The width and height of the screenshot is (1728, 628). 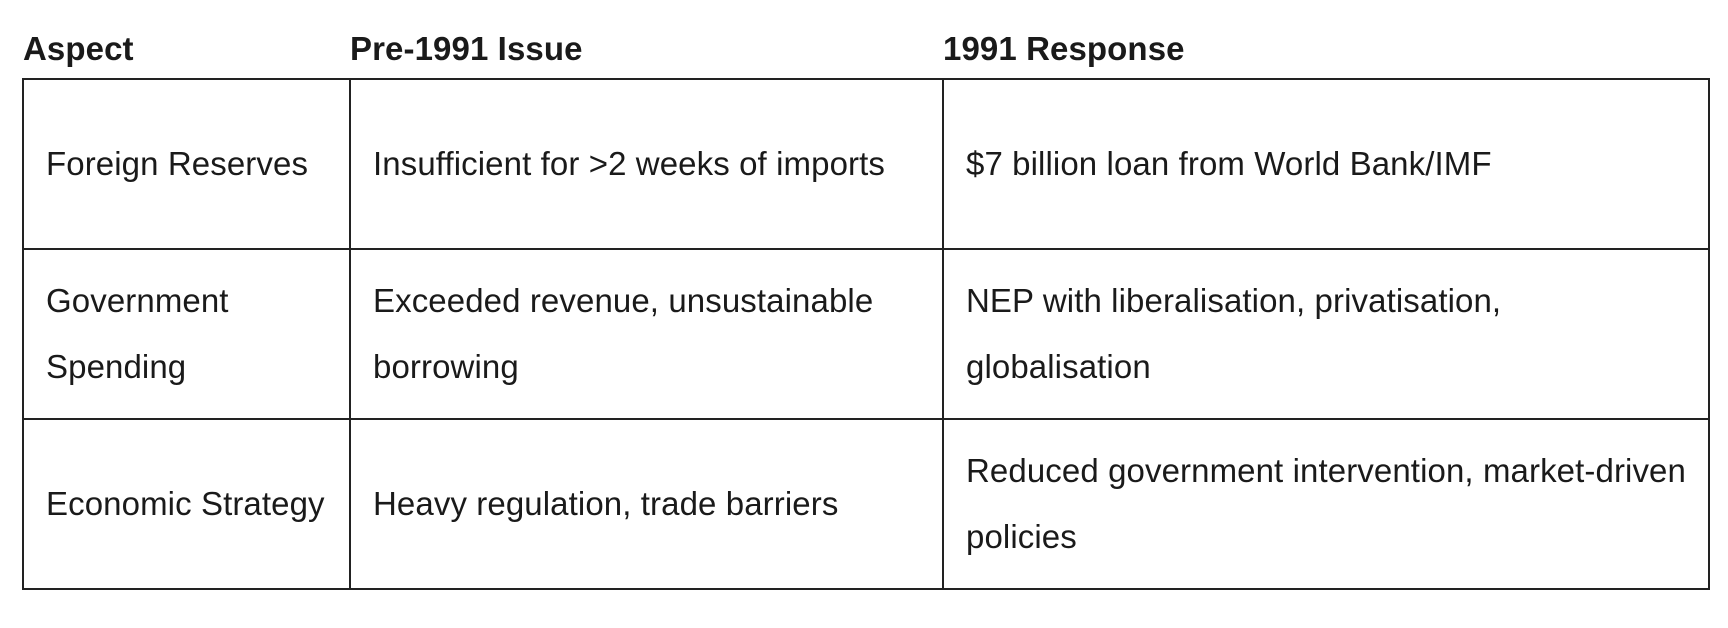 I want to click on column-header-aspect: Aspect, so click(x=78, y=48).